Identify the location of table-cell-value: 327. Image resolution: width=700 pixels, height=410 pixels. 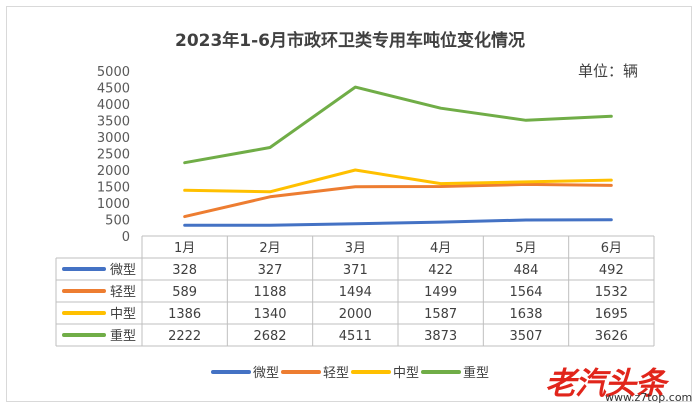
(270, 270).